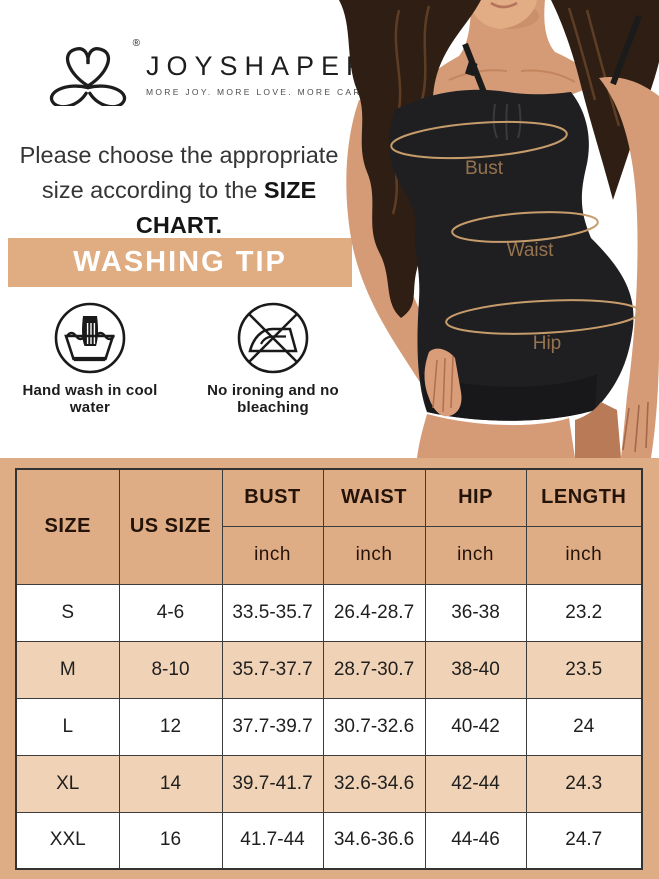 The height and width of the screenshot is (879, 659). What do you see at coordinates (475, 612) in the screenshot?
I see `size-cell-hip: 36-38` at bounding box center [475, 612].